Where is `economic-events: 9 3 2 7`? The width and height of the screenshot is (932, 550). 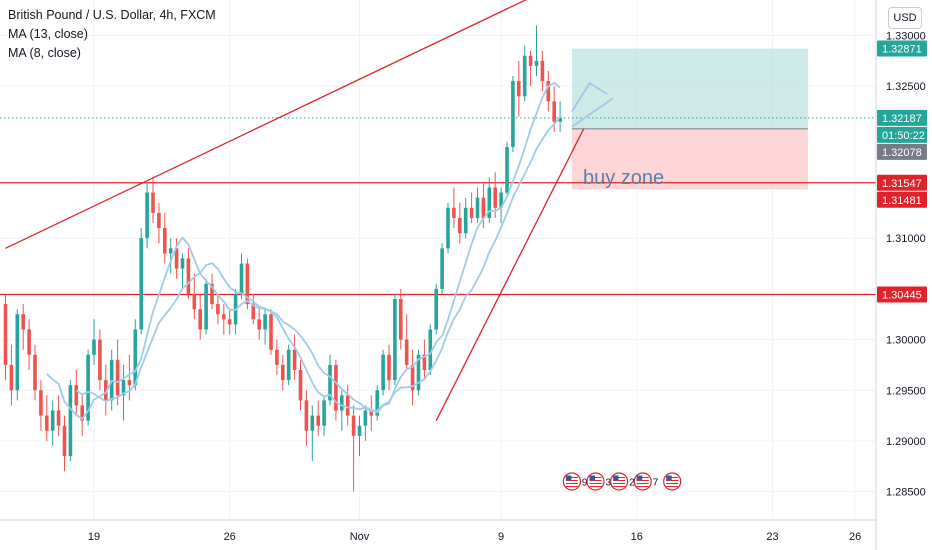 economic-events: 9 3 2 7 is located at coordinates (622, 481).